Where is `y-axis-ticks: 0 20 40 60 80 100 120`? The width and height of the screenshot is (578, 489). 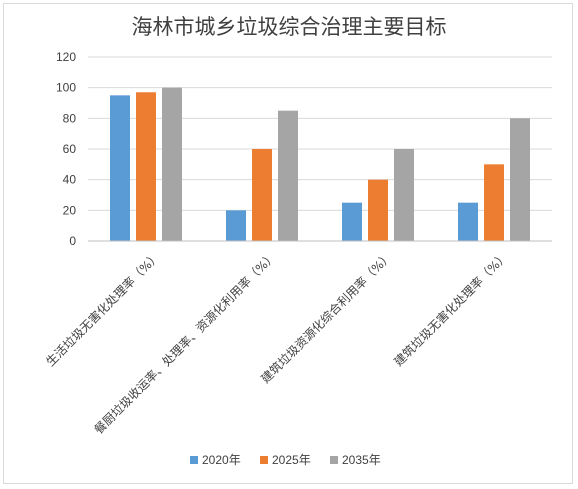 y-axis-ticks: 0 20 40 60 80 100 120 is located at coordinates (66, 149).